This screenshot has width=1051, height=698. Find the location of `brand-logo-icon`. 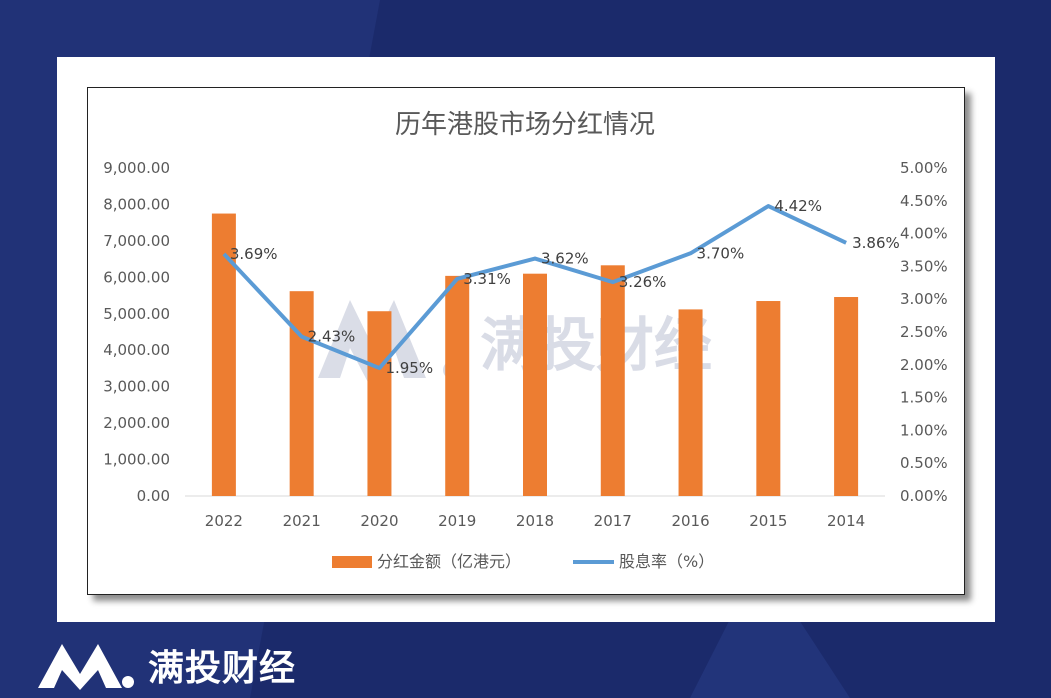

brand-logo-icon is located at coordinates (86, 667).